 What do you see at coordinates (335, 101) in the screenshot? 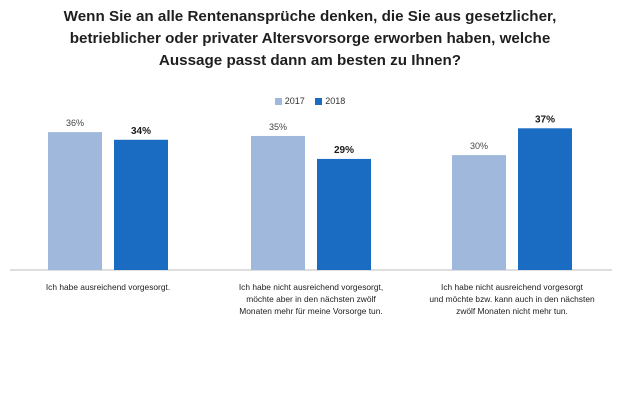
I see `legend-label-2018: 2018` at bounding box center [335, 101].